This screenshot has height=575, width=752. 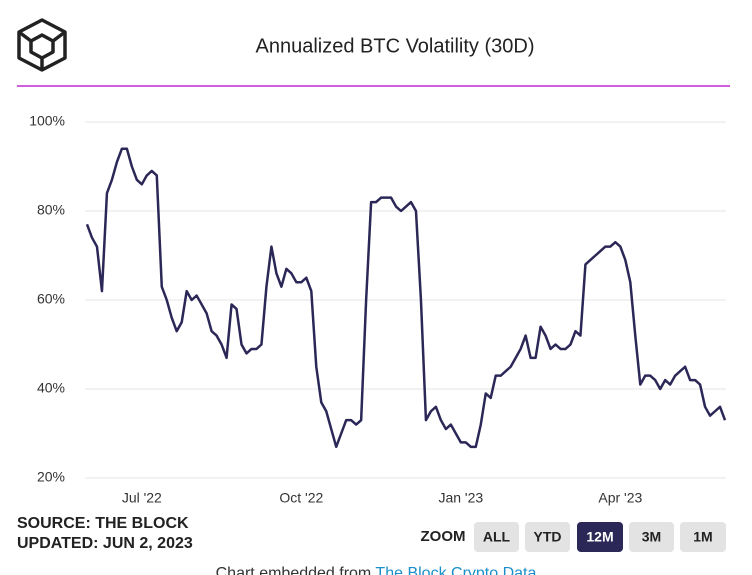 What do you see at coordinates (51, 299) in the screenshot?
I see `y-tick-label: 60%` at bounding box center [51, 299].